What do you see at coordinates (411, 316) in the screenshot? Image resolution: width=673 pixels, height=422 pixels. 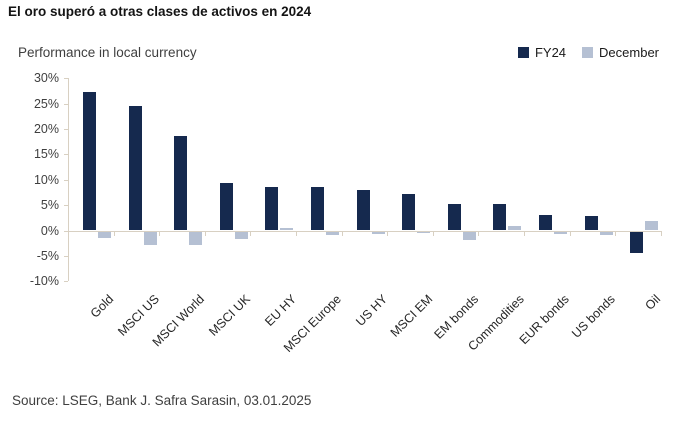 I see `x-axis-label-msci-em: MSCI EM` at bounding box center [411, 316].